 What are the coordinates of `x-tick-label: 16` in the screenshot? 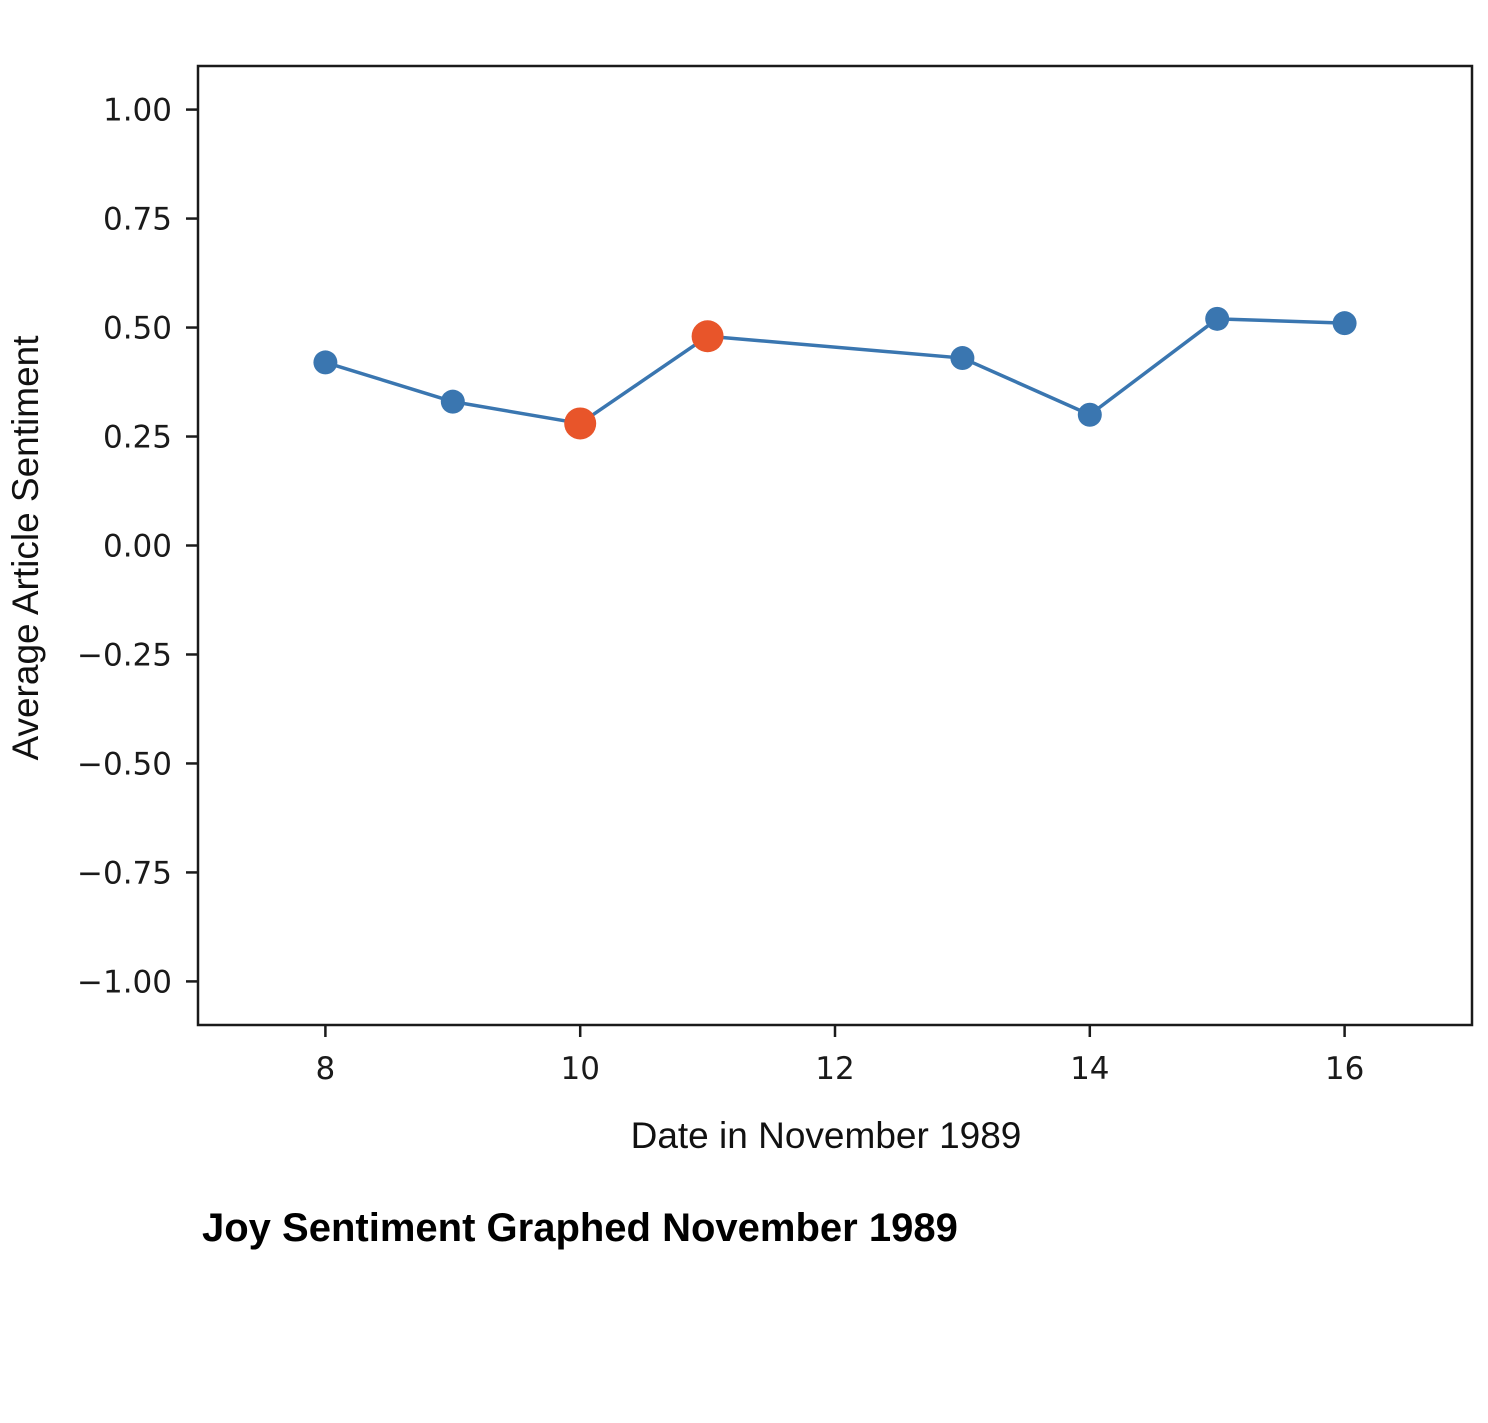 It's located at (1344, 1069).